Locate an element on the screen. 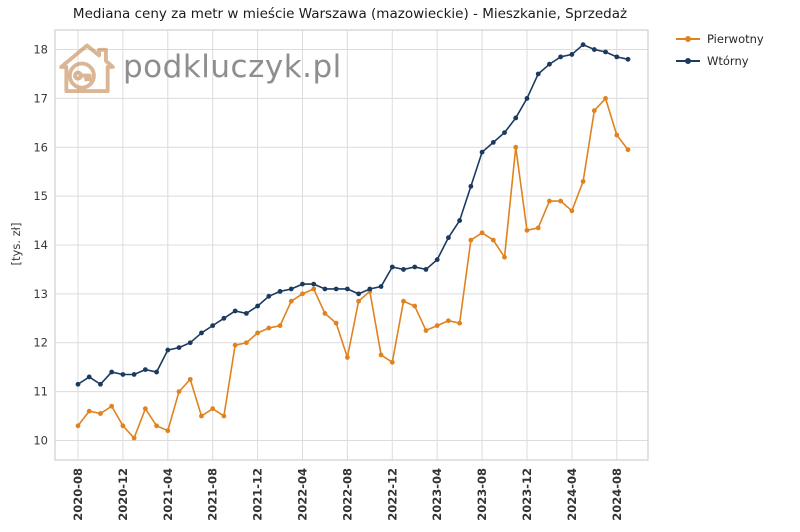  svg-text: 13 is located at coordinates (40, 294).